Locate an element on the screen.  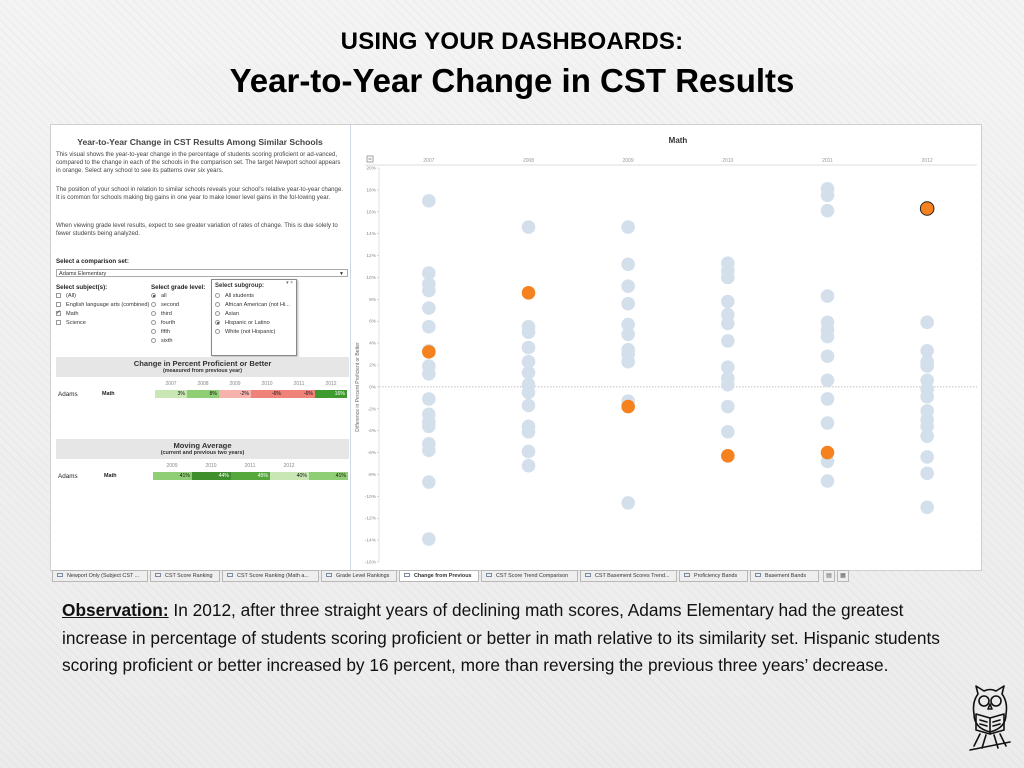
sheet-tab-label: CST Score Trend Comparison is located at coordinates (532, 576).